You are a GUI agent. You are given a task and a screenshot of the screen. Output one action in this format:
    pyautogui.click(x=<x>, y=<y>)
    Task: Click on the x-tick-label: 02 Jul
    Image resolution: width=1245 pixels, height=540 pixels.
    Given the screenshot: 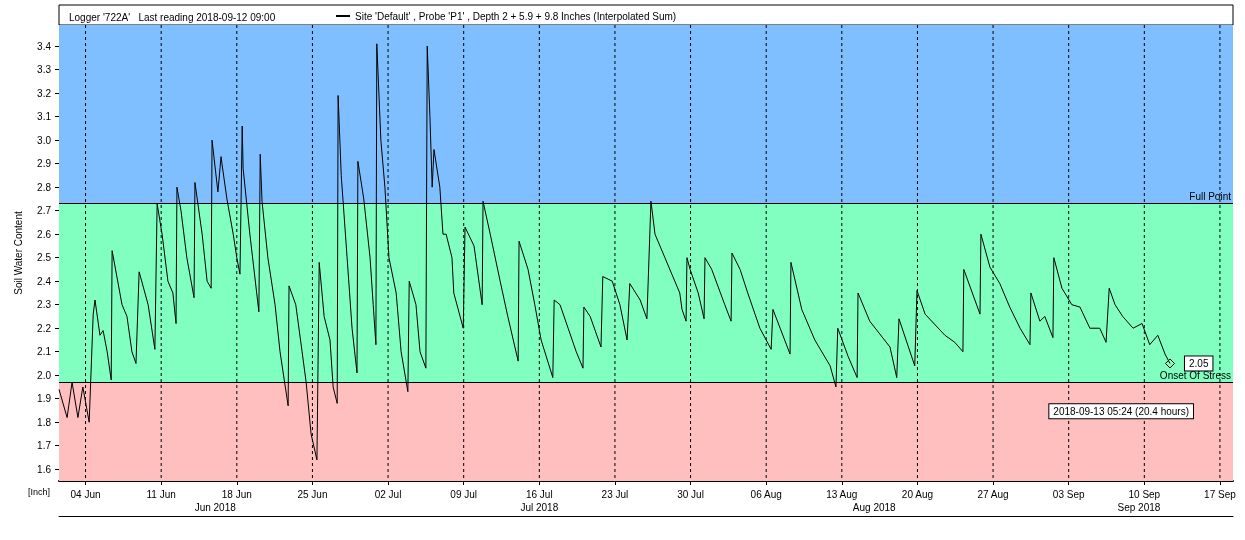 What is the action you would take?
    pyautogui.click(x=388, y=494)
    